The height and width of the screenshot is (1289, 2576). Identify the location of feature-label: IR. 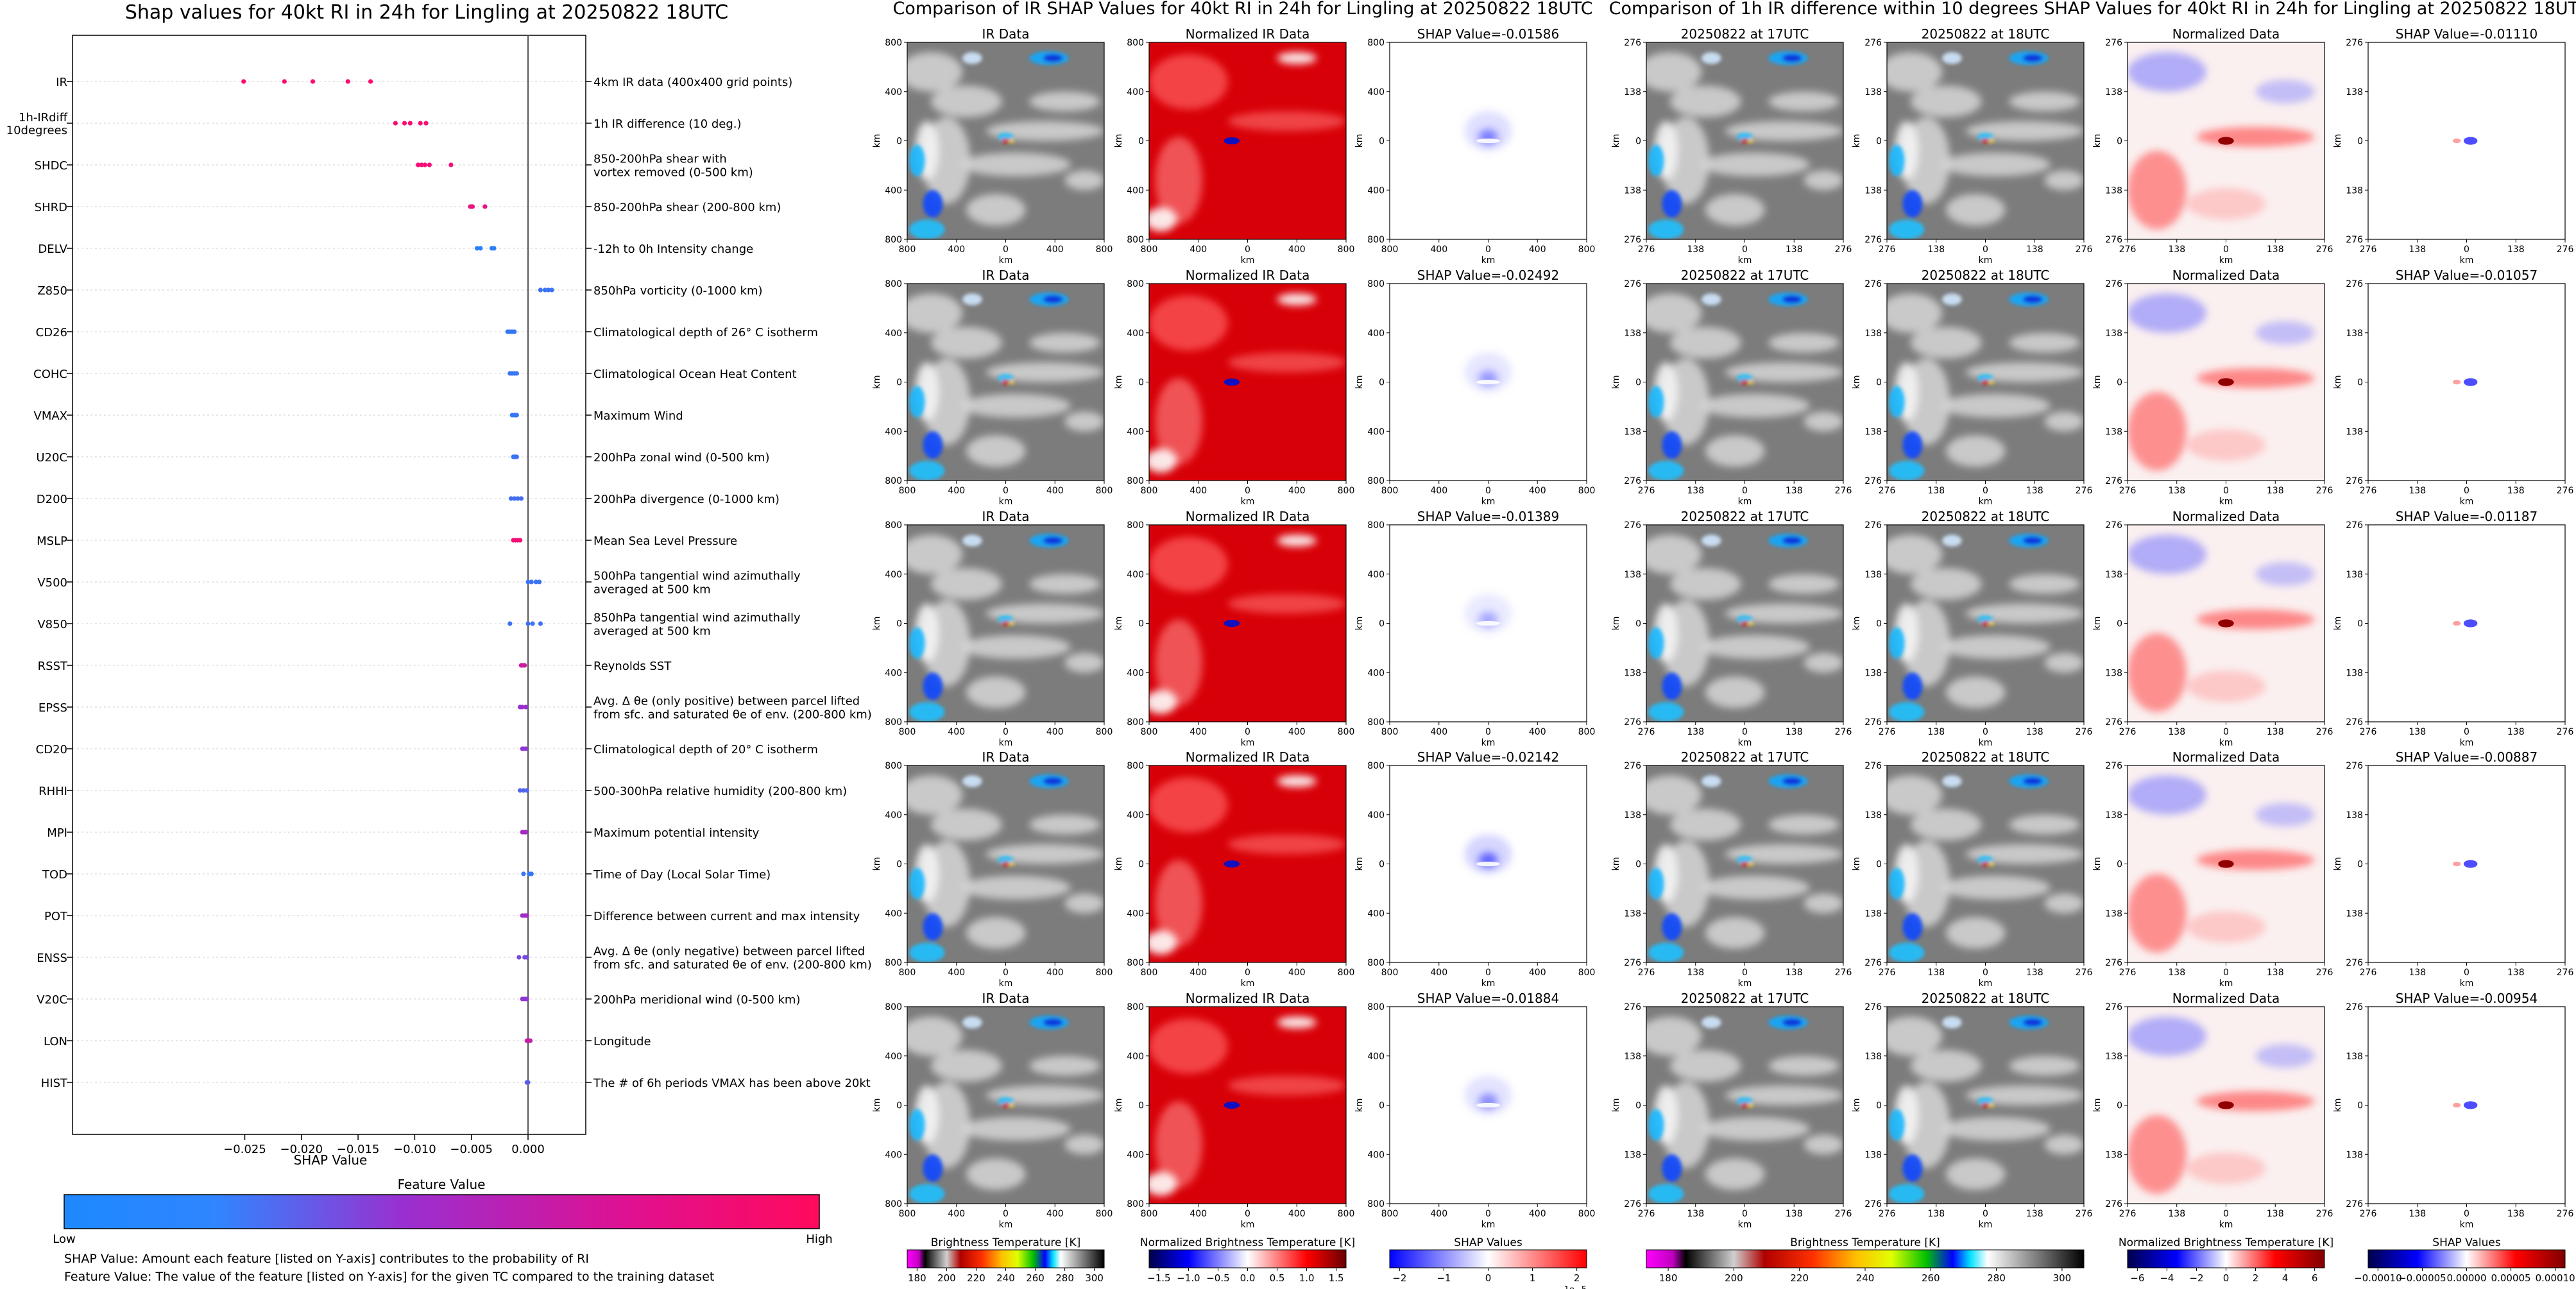
(61, 82).